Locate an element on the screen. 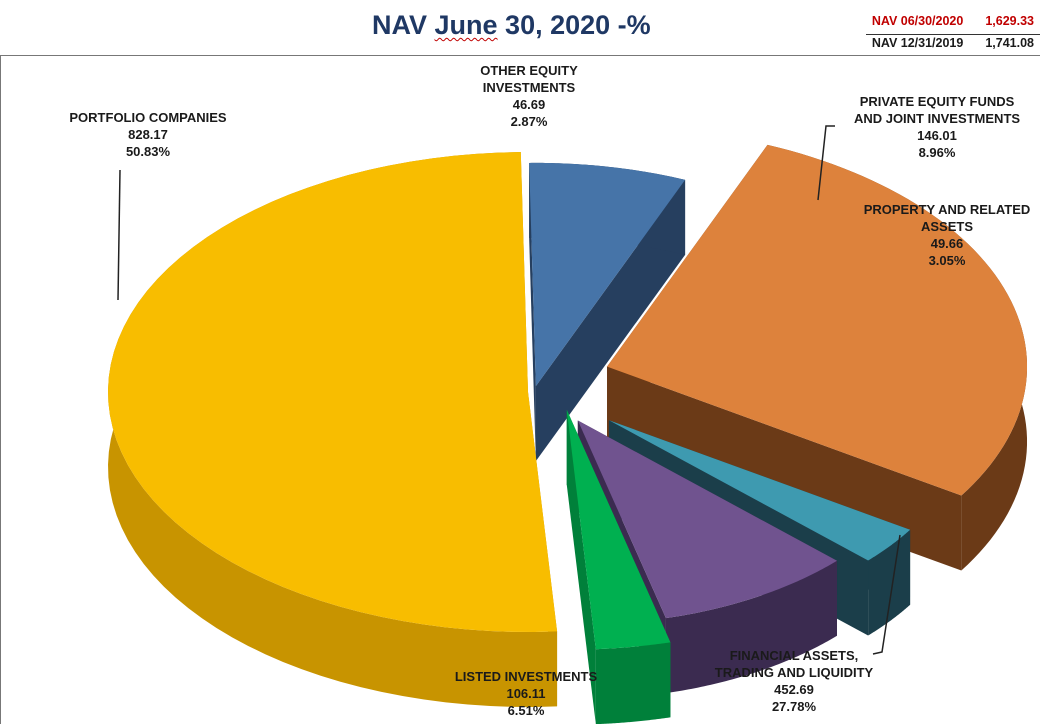 Image resolution: width=1040 pixels, height=724 pixels. slice-rim-property is located at coordinates (889, 582).